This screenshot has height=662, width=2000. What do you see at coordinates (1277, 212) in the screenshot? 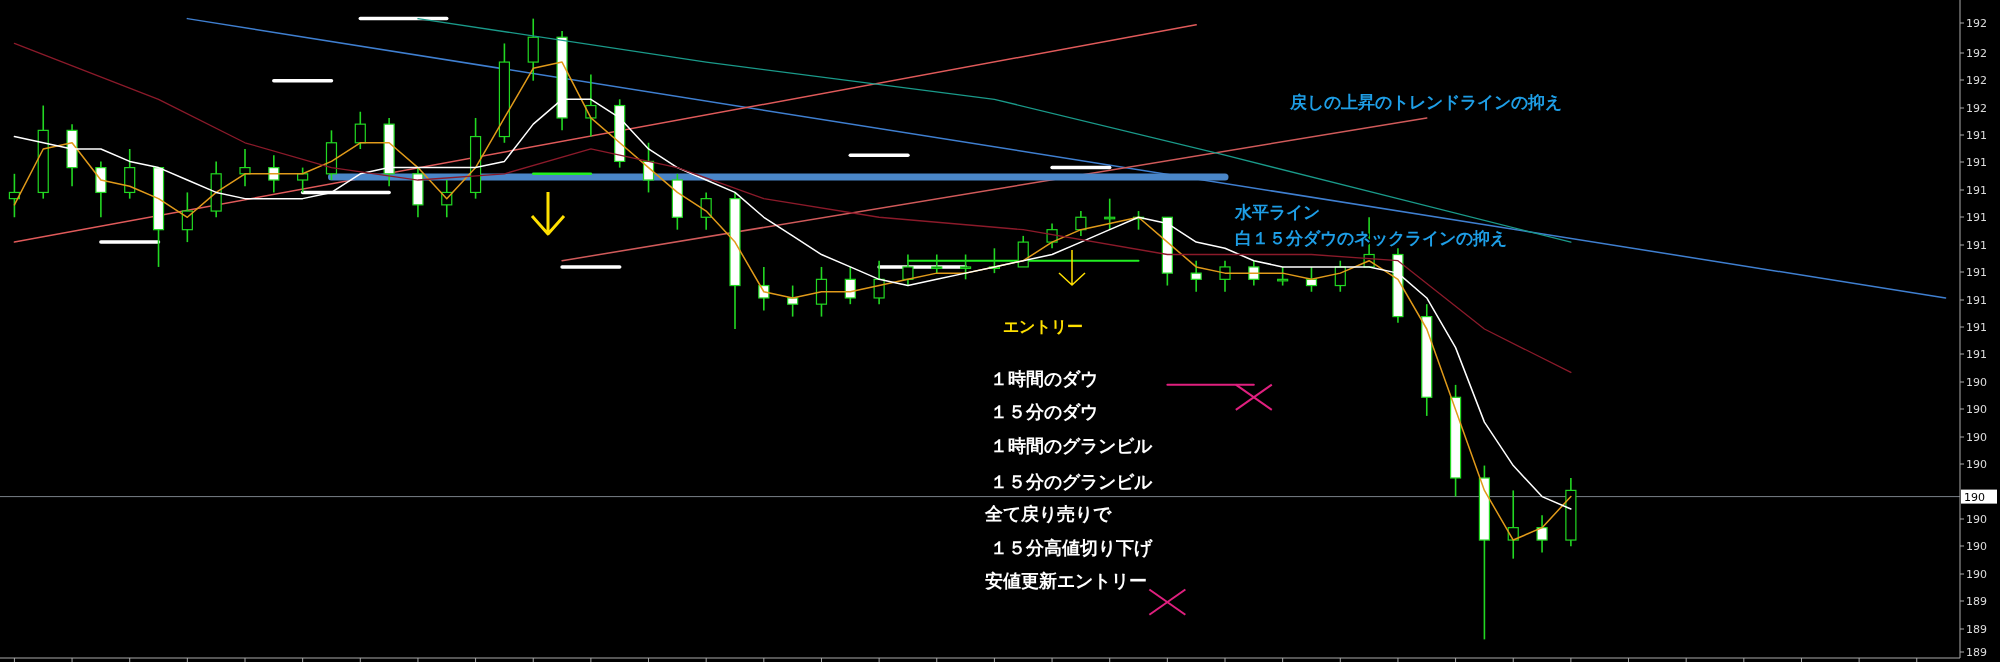
I see `annotation: 水平ライン` at bounding box center [1277, 212].